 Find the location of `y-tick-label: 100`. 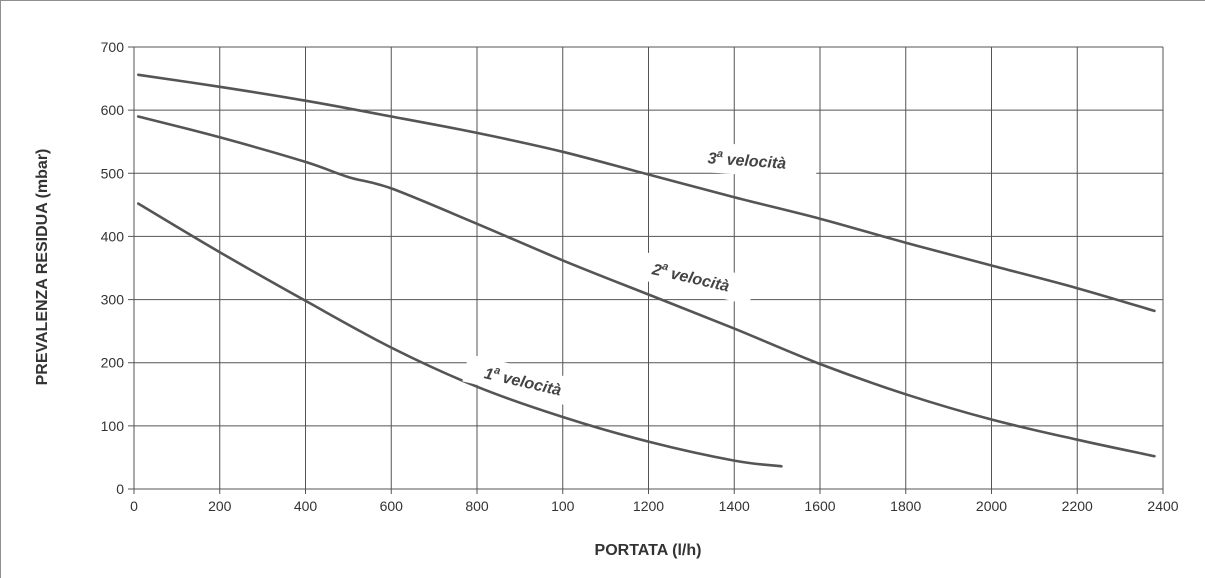

y-tick-label: 100 is located at coordinates (113, 426).